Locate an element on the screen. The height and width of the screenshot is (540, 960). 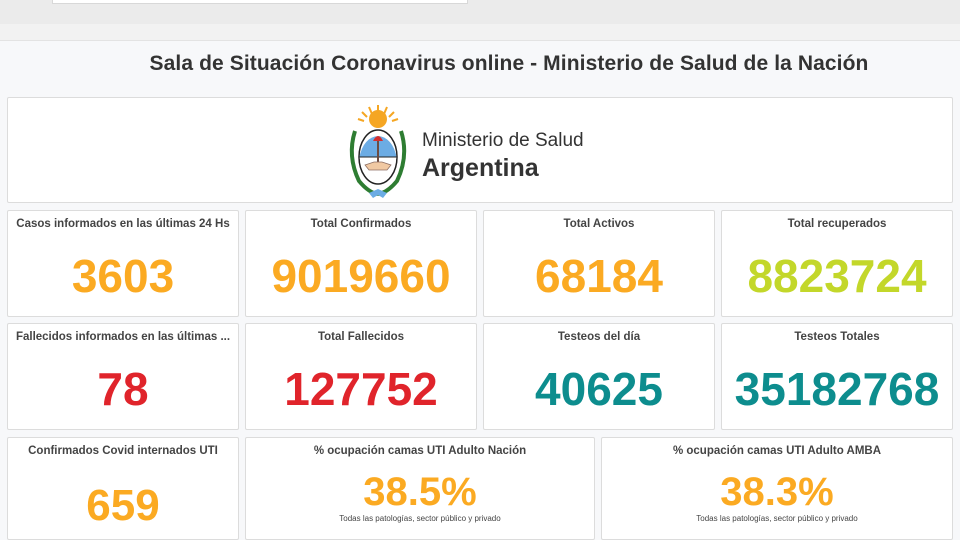
stat-card-total-deaths: Total Fallecidos 127752 is located at coordinates (361, 376).